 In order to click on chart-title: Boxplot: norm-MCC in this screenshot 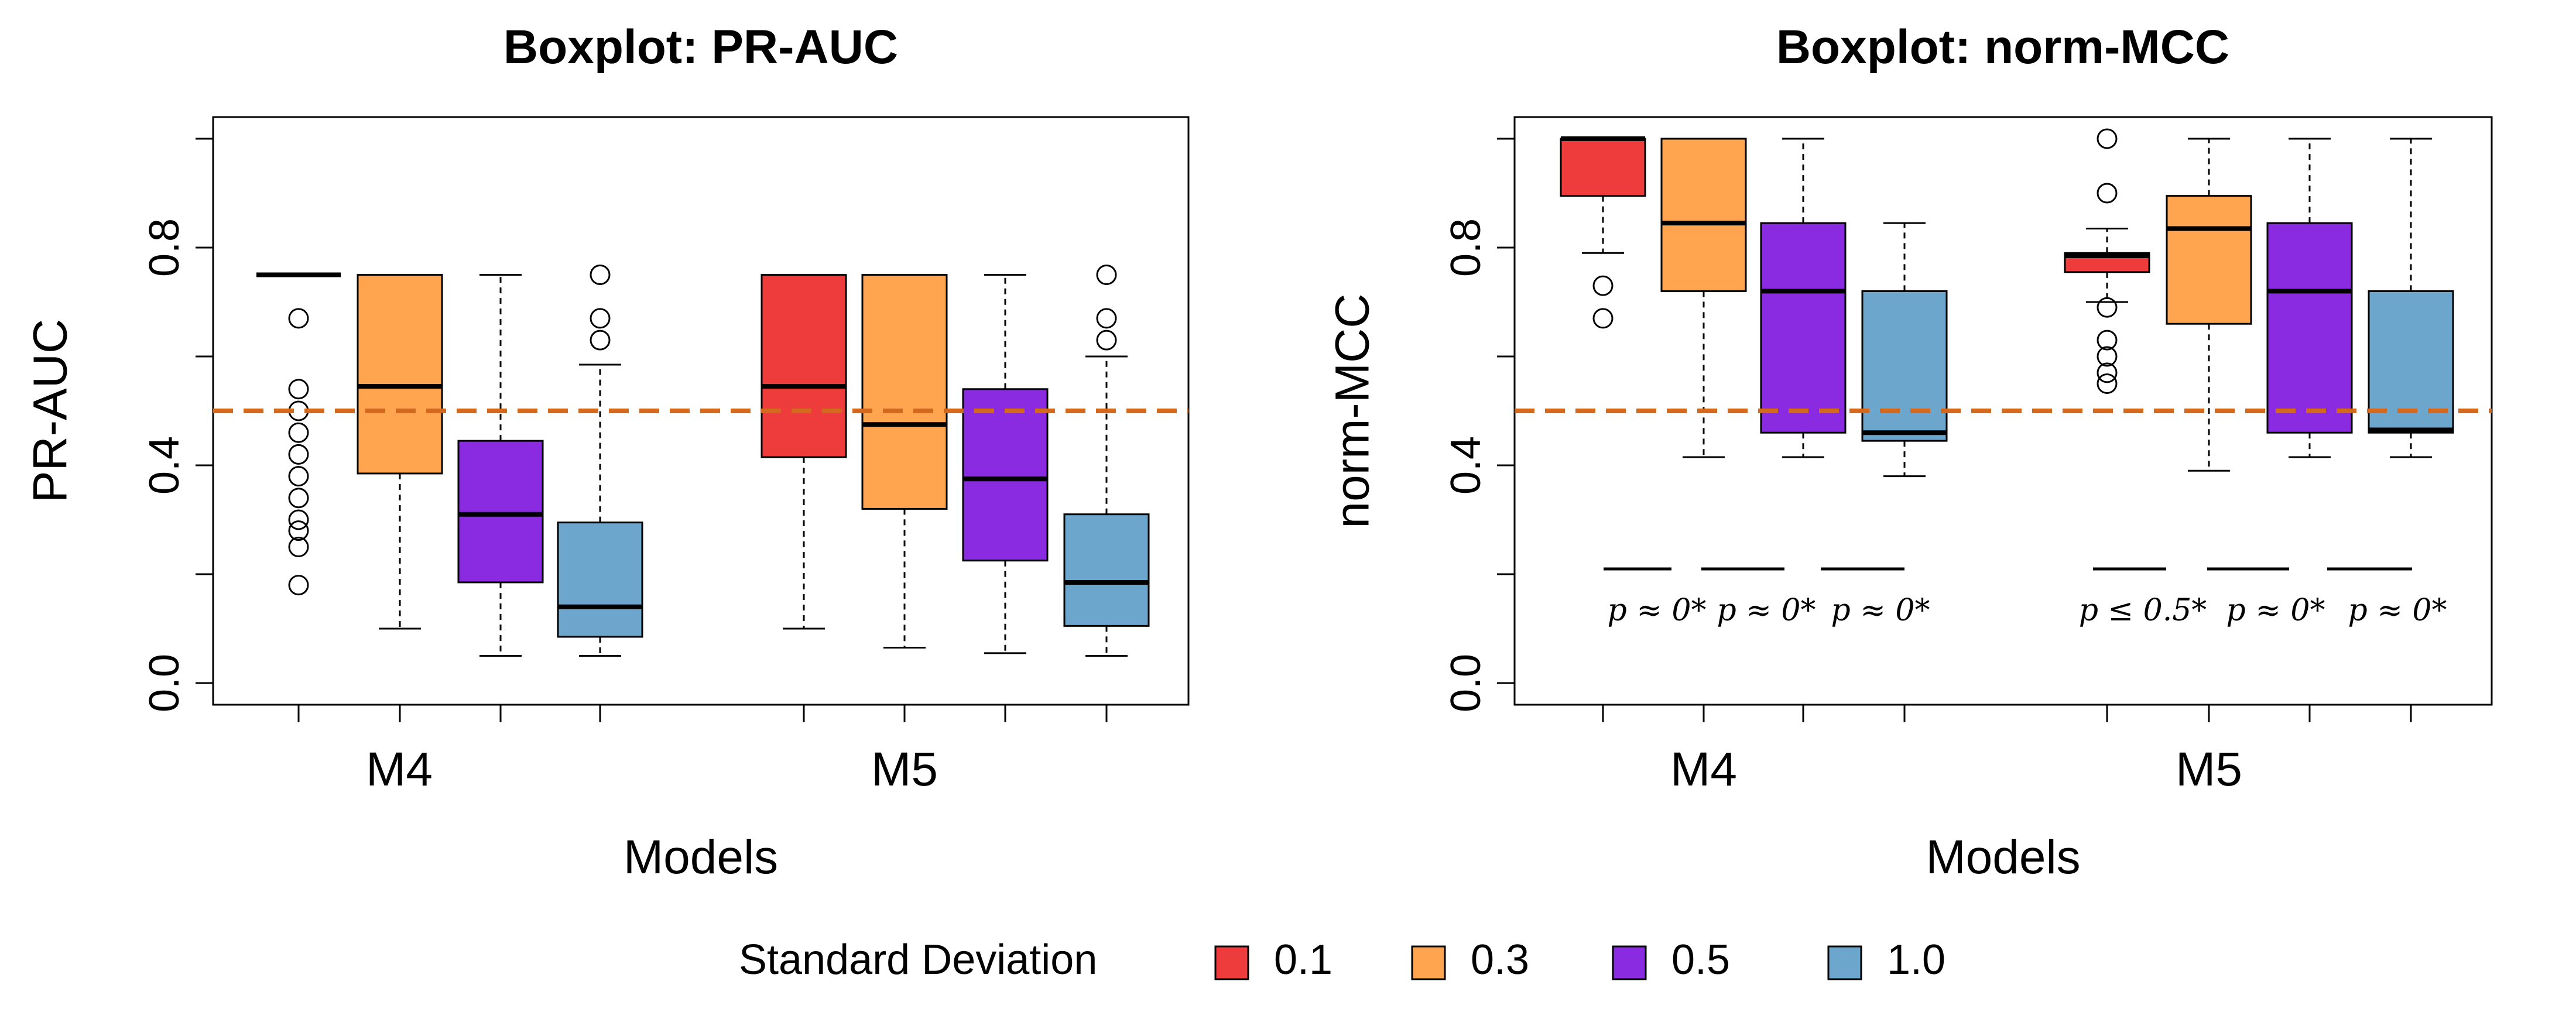, I will do `click(2002, 47)`.